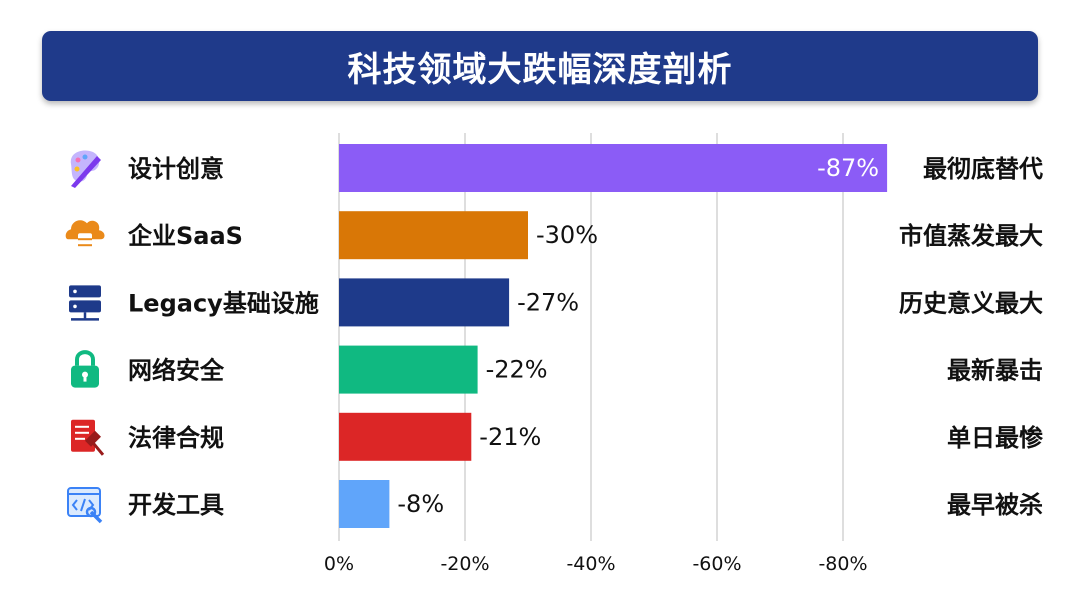 The image size is (1080, 603). I want to click on server-icon, so click(85, 303).